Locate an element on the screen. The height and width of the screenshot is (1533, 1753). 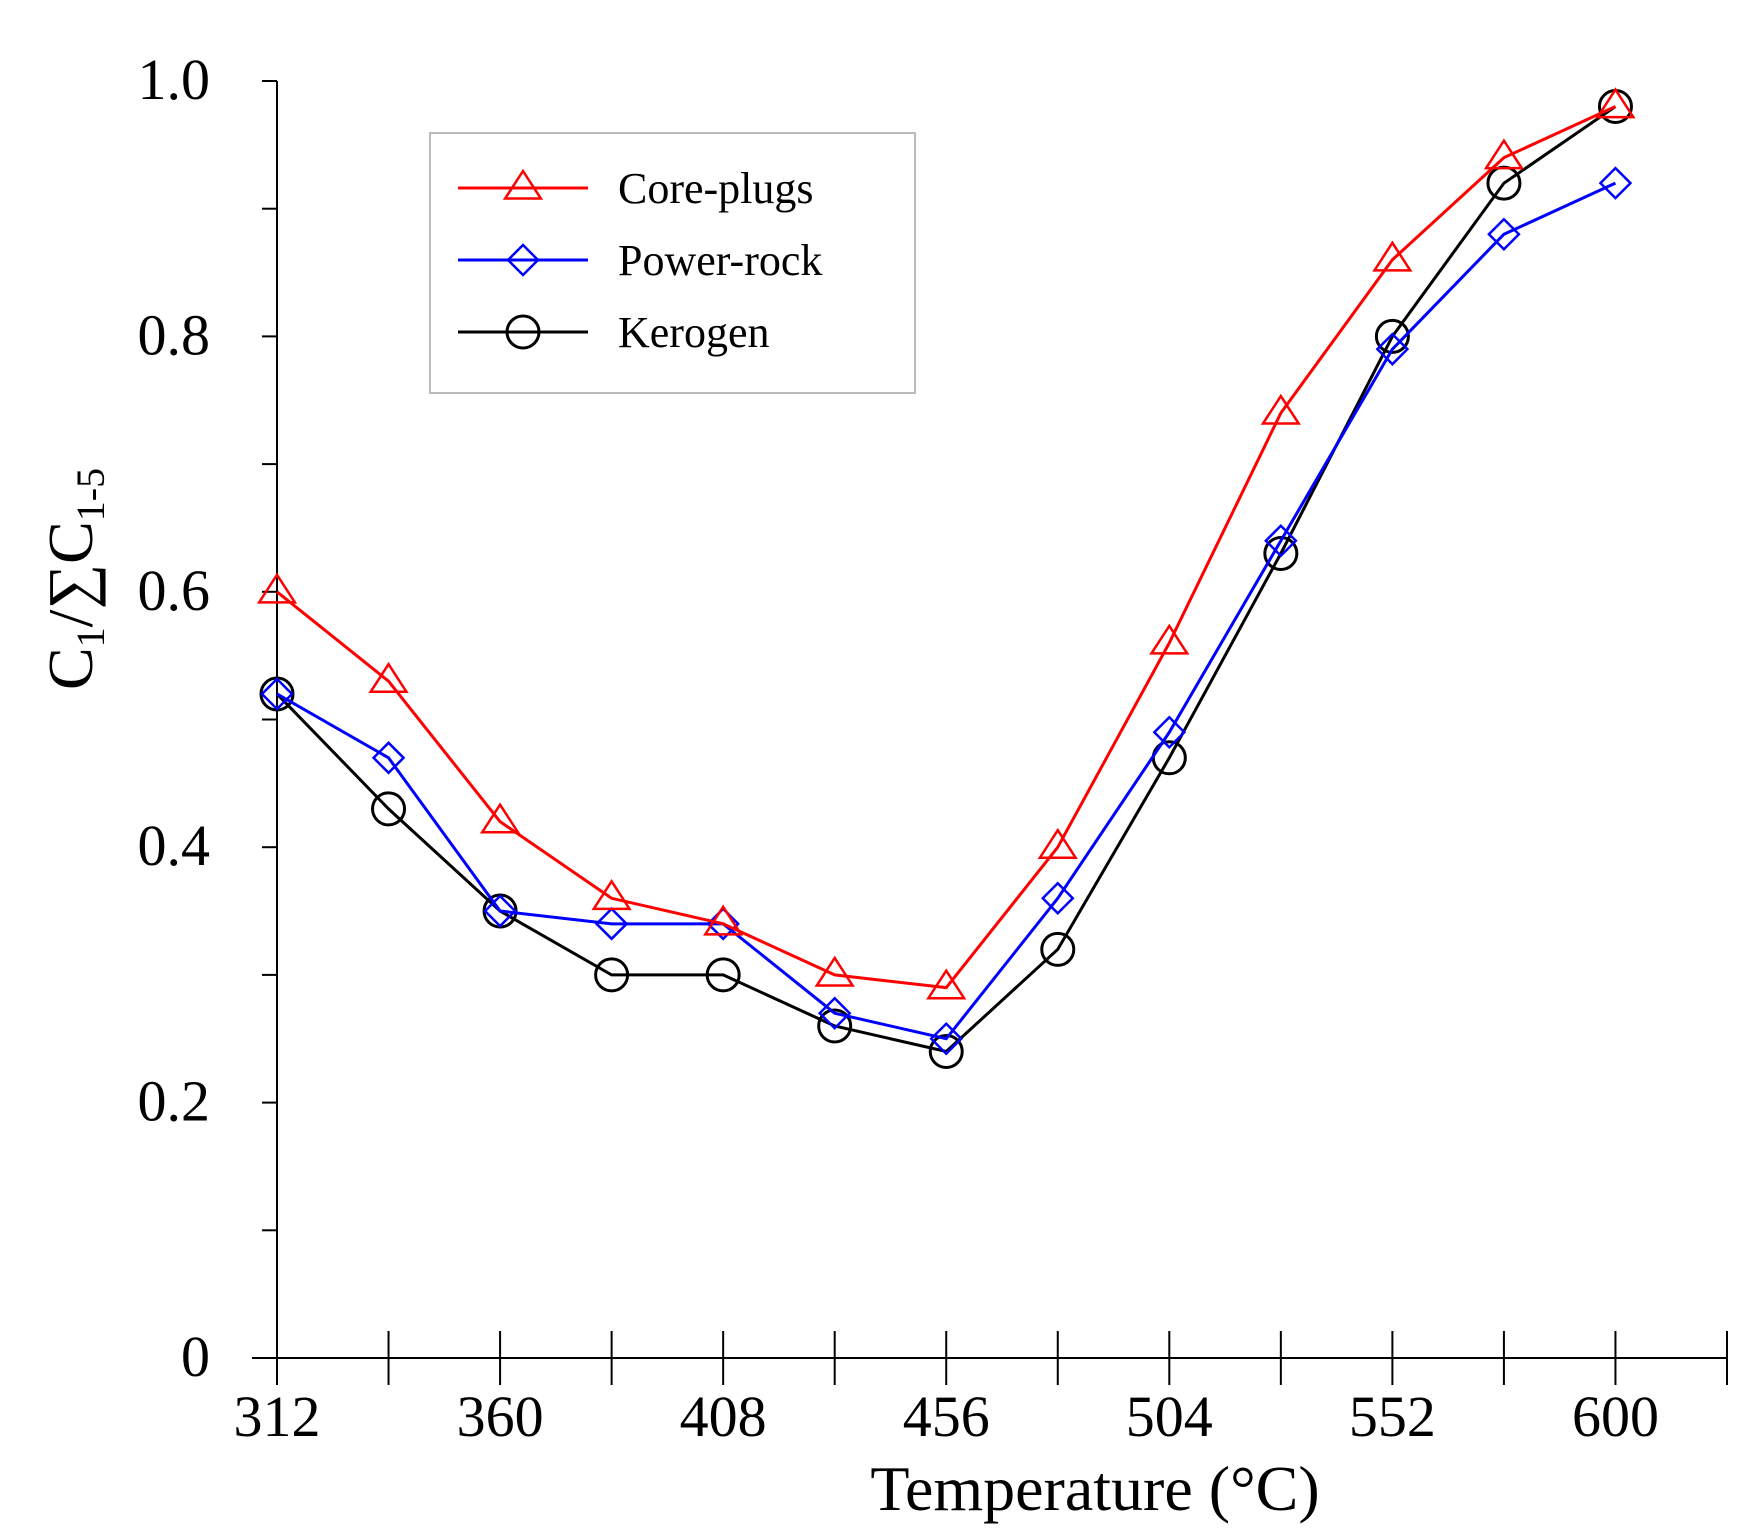
y-tick-label: 0.6 is located at coordinates (174, 590).